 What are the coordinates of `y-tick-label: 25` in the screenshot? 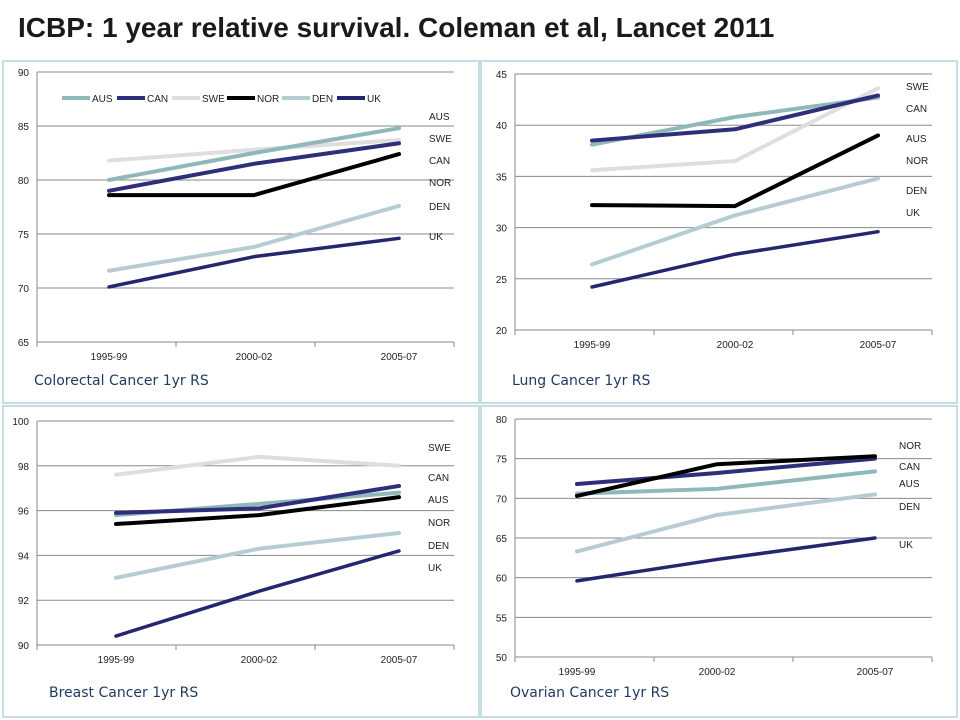 It's located at (502, 280).